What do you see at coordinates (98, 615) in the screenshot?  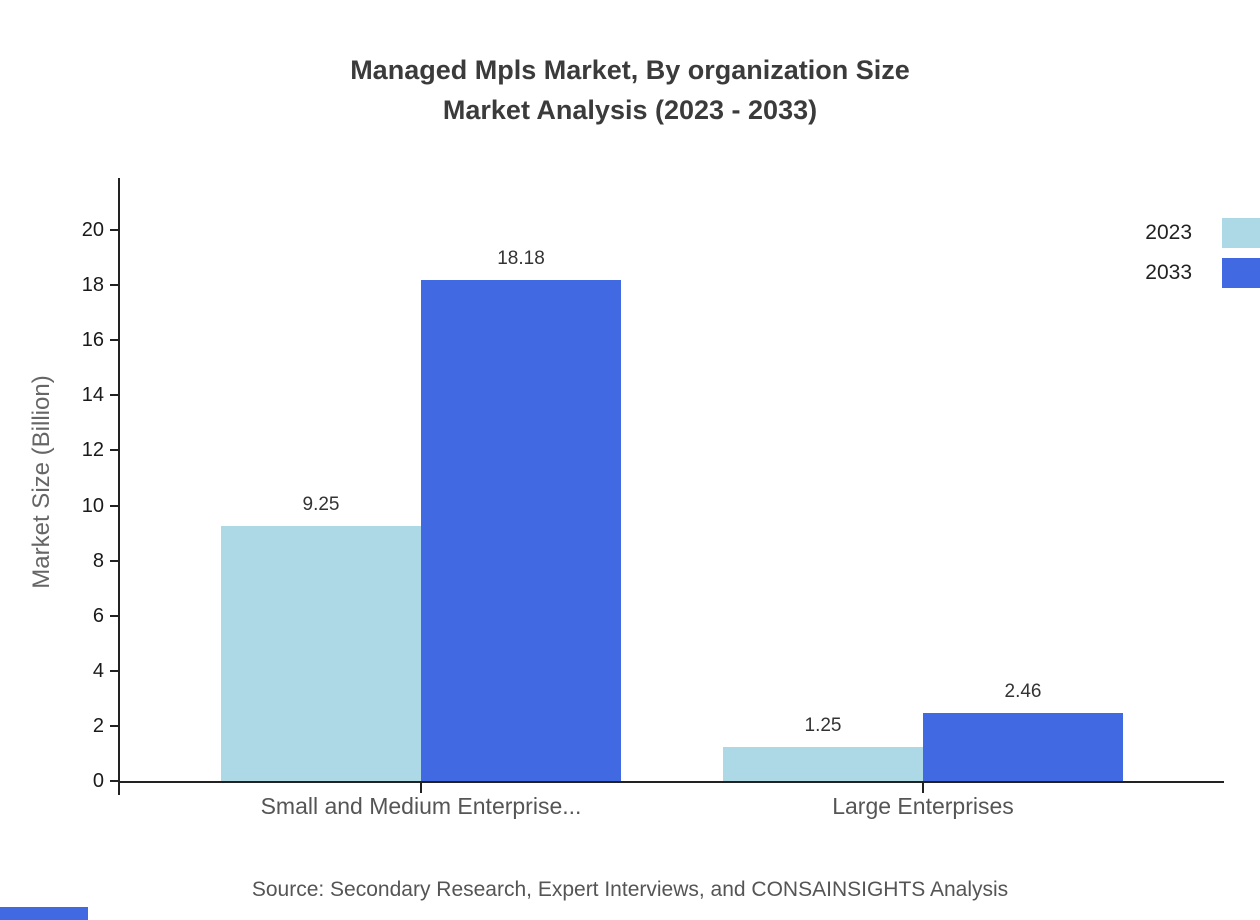 I see `y-tick-label: 6` at bounding box center [98, 615].